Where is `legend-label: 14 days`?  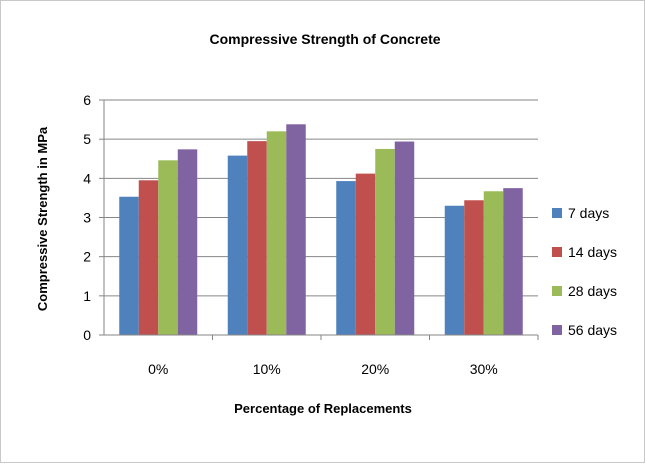
legend-label: 14 days is located at coordinates (592, 252).